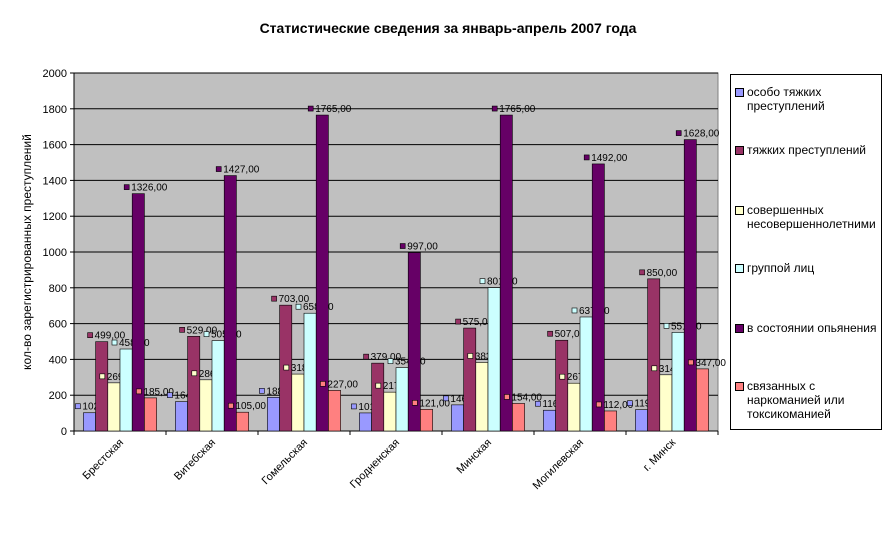 This screenshot has width=896, height=558. I want to click on data-label: 850,00, so click(662, 273).